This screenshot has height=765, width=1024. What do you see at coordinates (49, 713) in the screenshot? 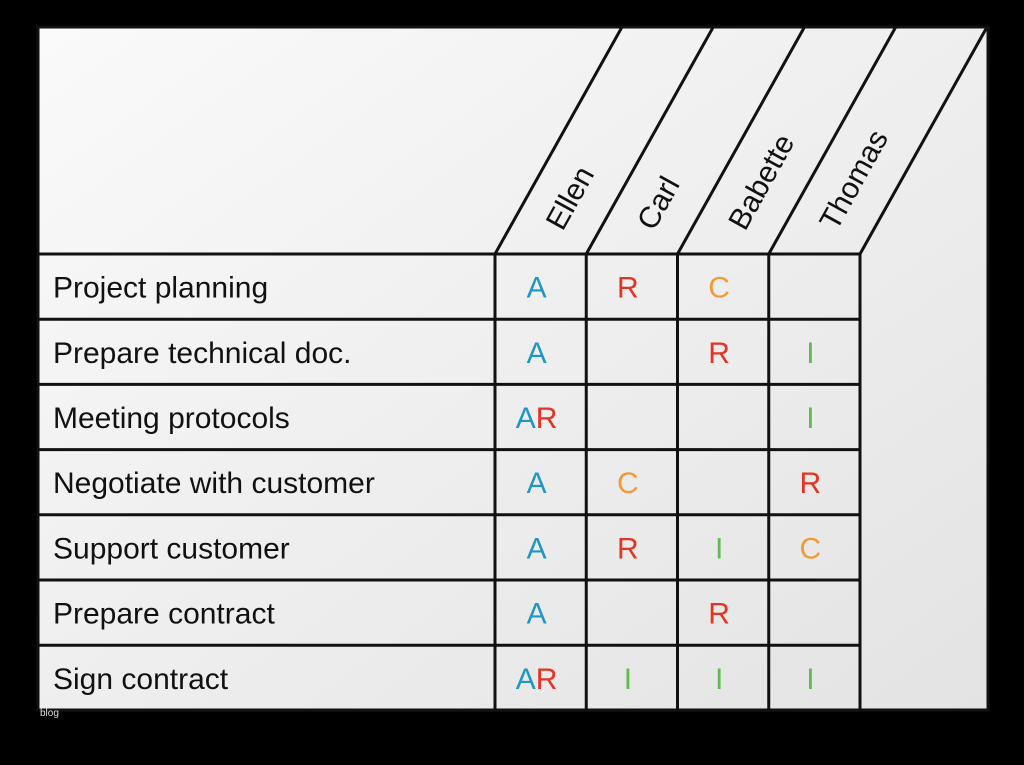
I see `watermark-text: blog` at bounding box center [49, 713].